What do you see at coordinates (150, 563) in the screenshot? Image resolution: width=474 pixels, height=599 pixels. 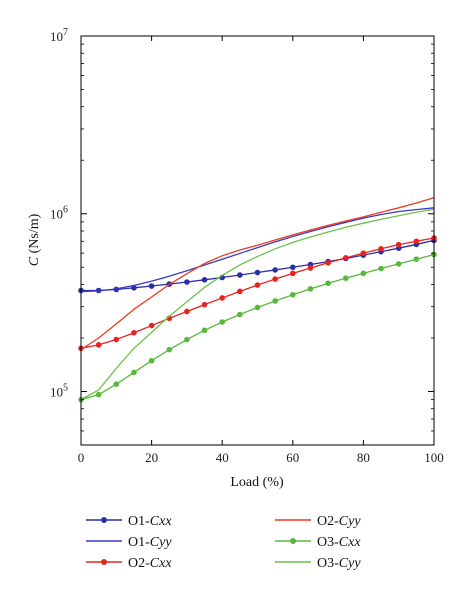 I see `legend-label: O2-Cxx` at bounding box center [150, 563].